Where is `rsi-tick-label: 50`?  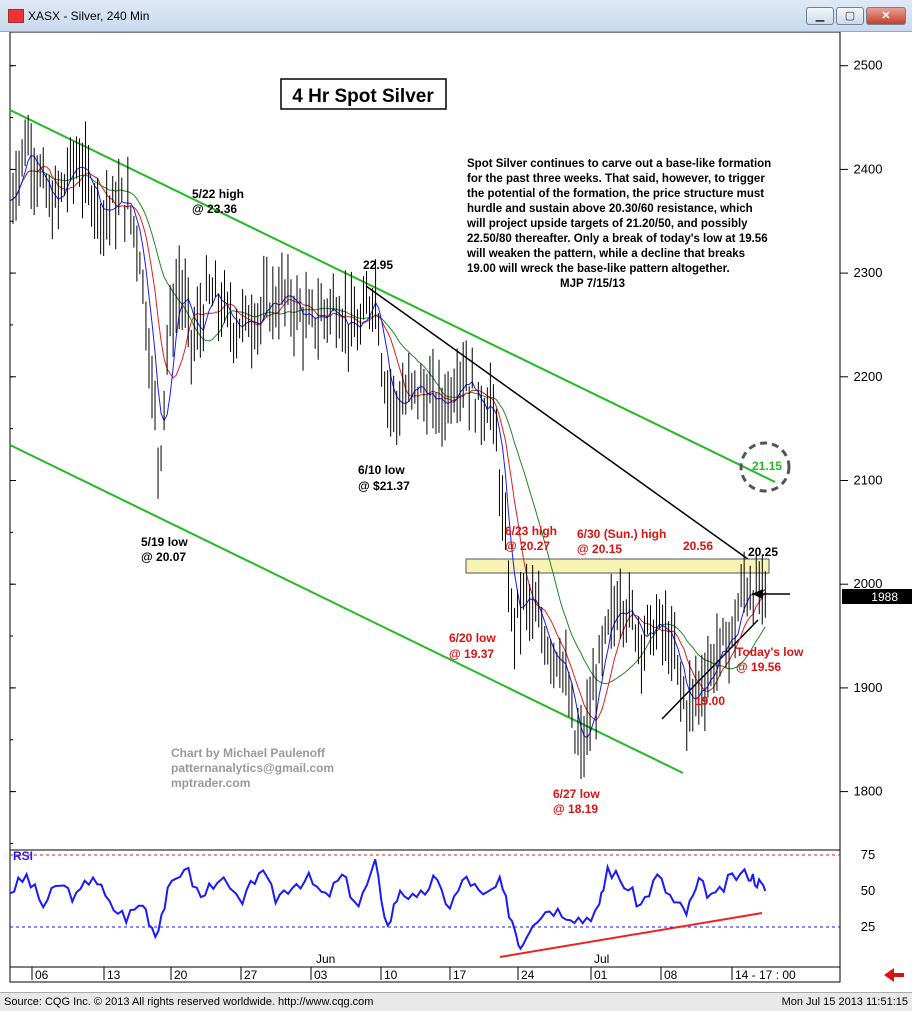
rsi-tick-label: 50 is located at coordinates (868, 890).